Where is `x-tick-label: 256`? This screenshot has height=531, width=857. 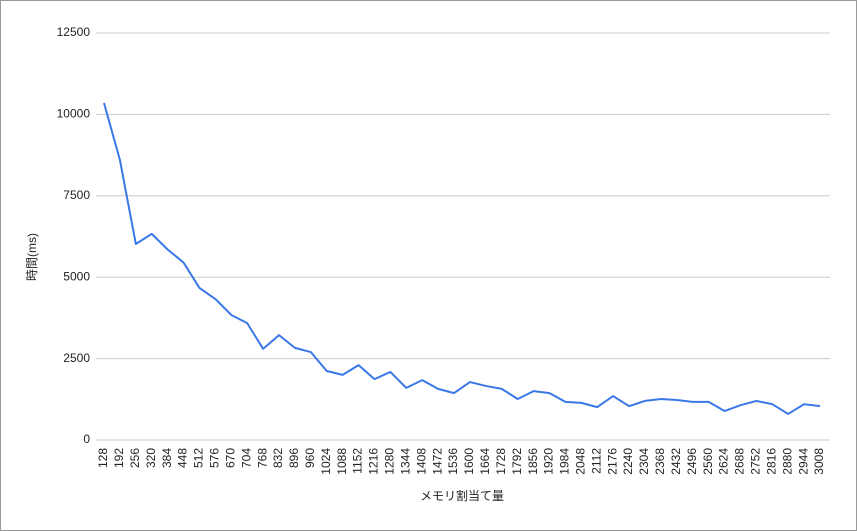 x-tick-label: 256 is located at coordinates (135, 458).